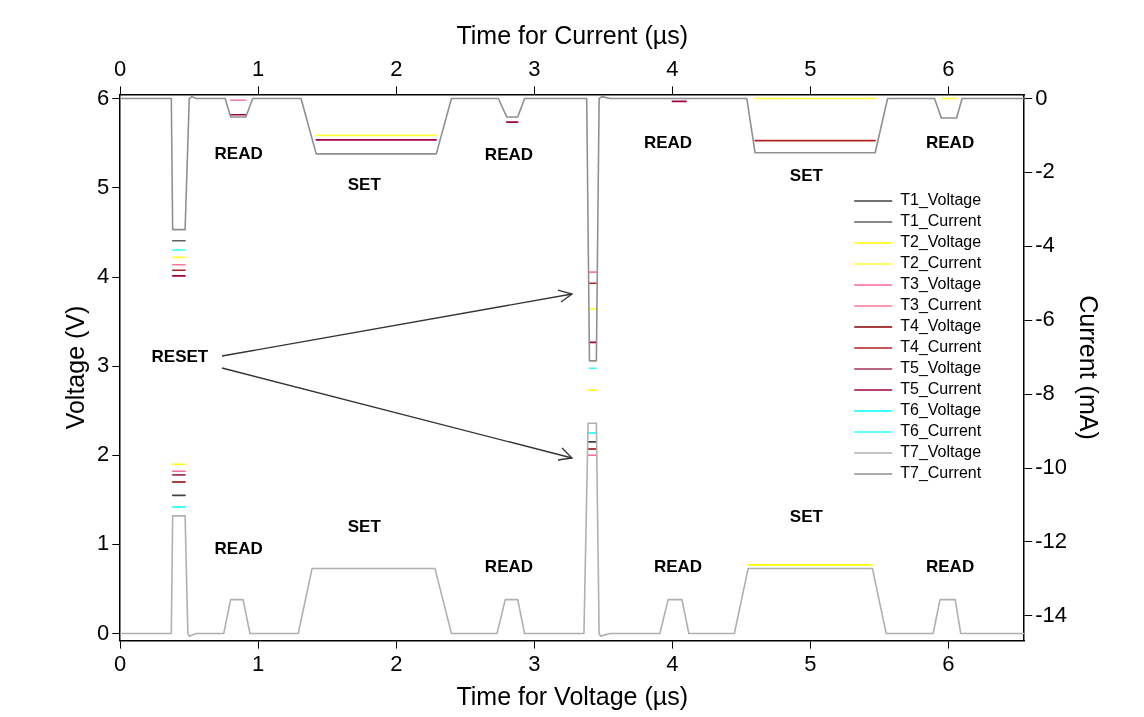  I want to click on y-tick-label: 4, so click(103, 276).